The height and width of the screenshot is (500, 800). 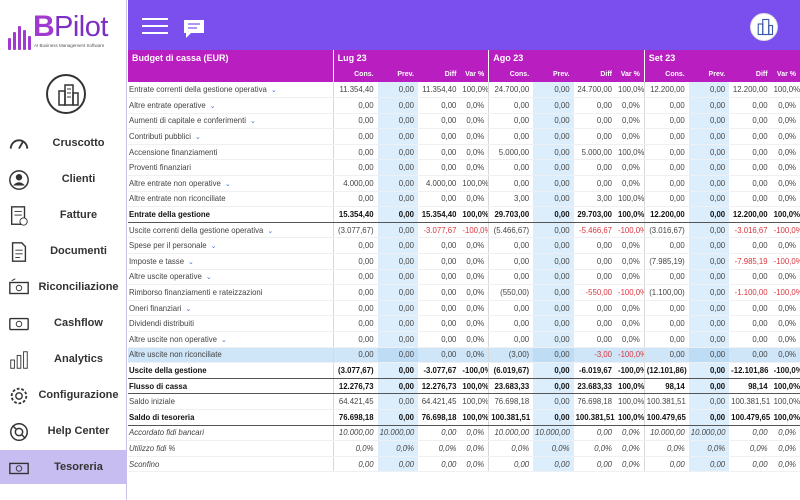 I want to click on nav-item-cashflow: Cashflow, so click(x=63, y=323).